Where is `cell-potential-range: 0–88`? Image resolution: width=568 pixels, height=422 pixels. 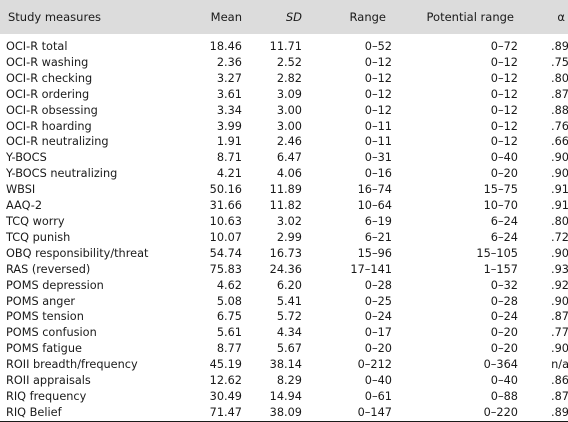
cell-potential-range: 0–88 is located at coordinates (504, 396).